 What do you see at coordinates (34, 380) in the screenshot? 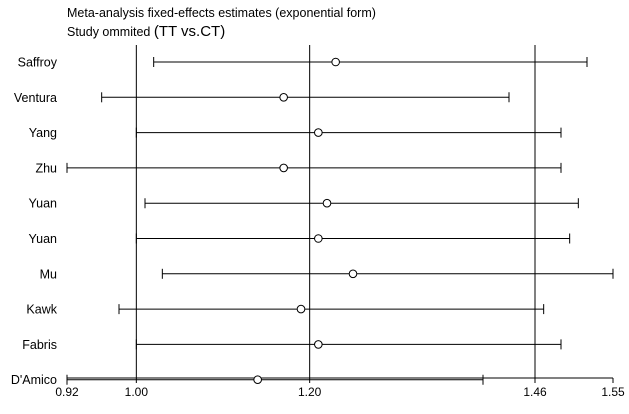
I see `study-label: D'Amico` at bounding box center [34, 380].